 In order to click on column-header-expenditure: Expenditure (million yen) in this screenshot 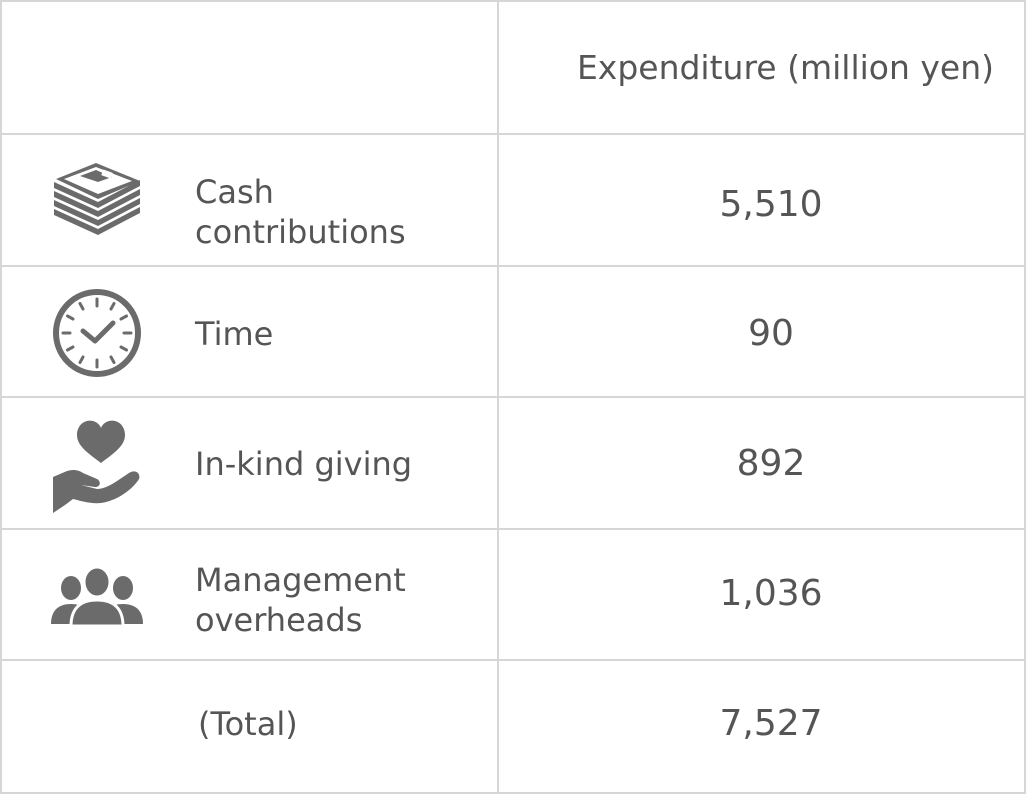, I will do `click(785, 67)`.